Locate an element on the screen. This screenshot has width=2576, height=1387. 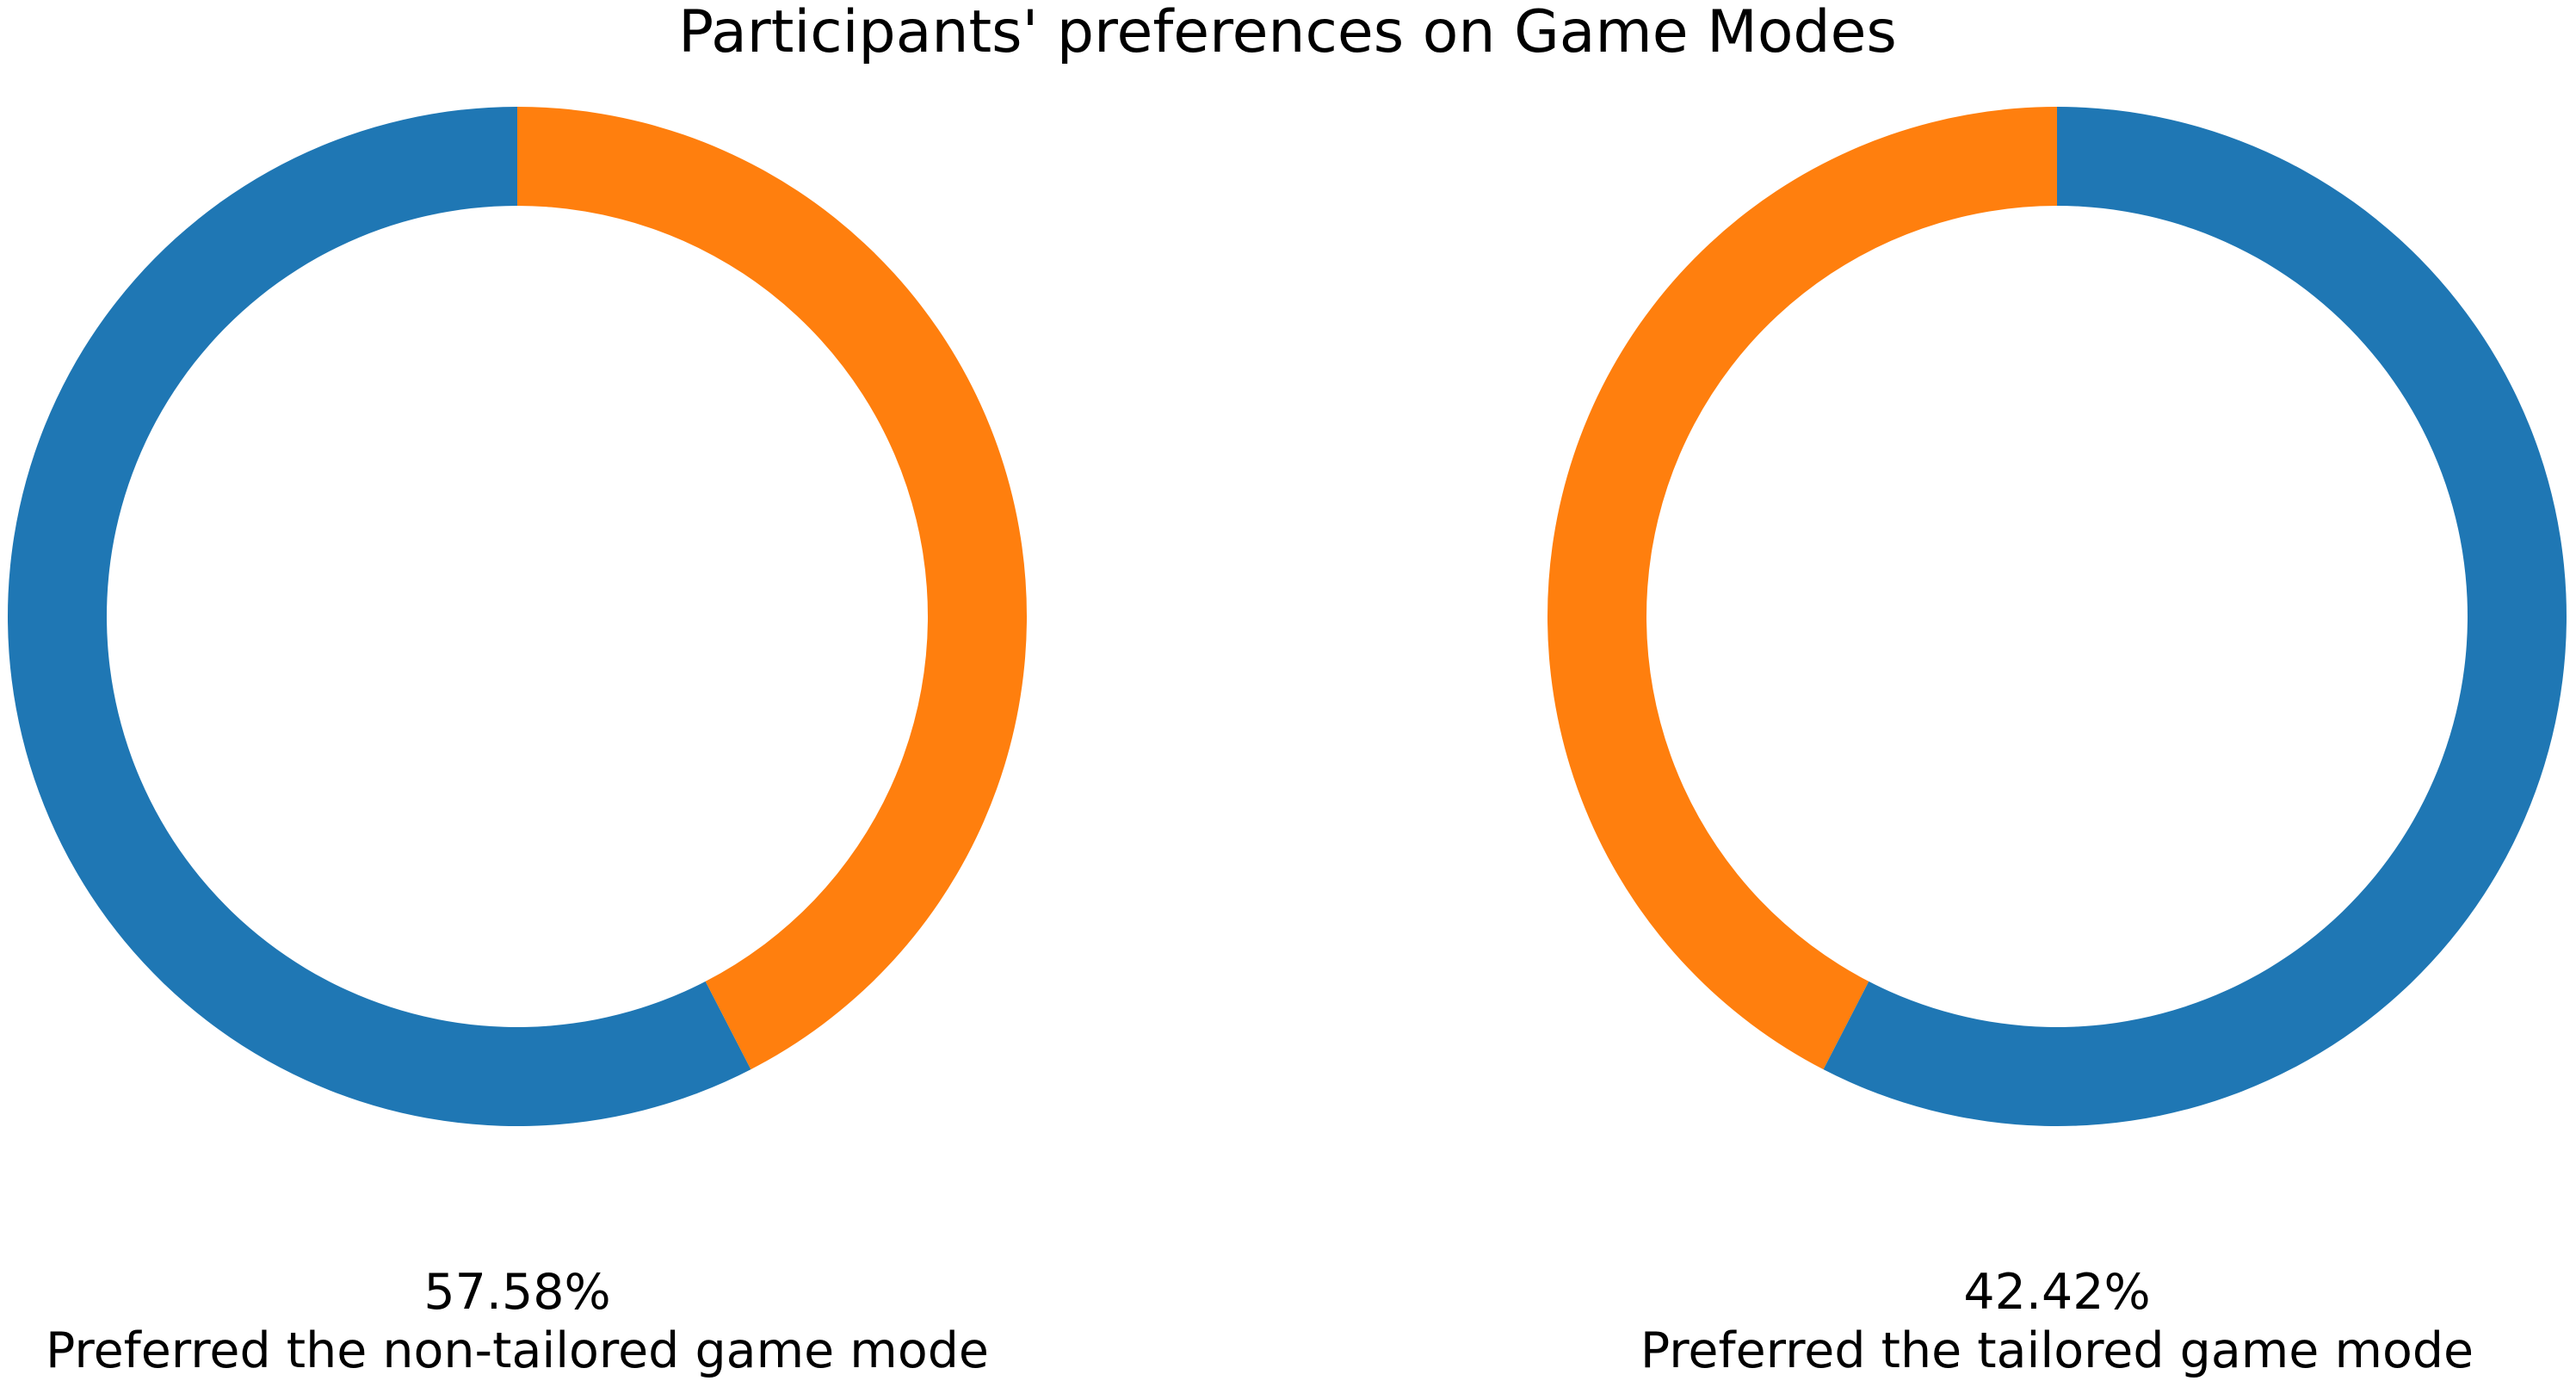
x-axis-label: Preferred the tailored game mode is located at coordinates (2057, 1350).